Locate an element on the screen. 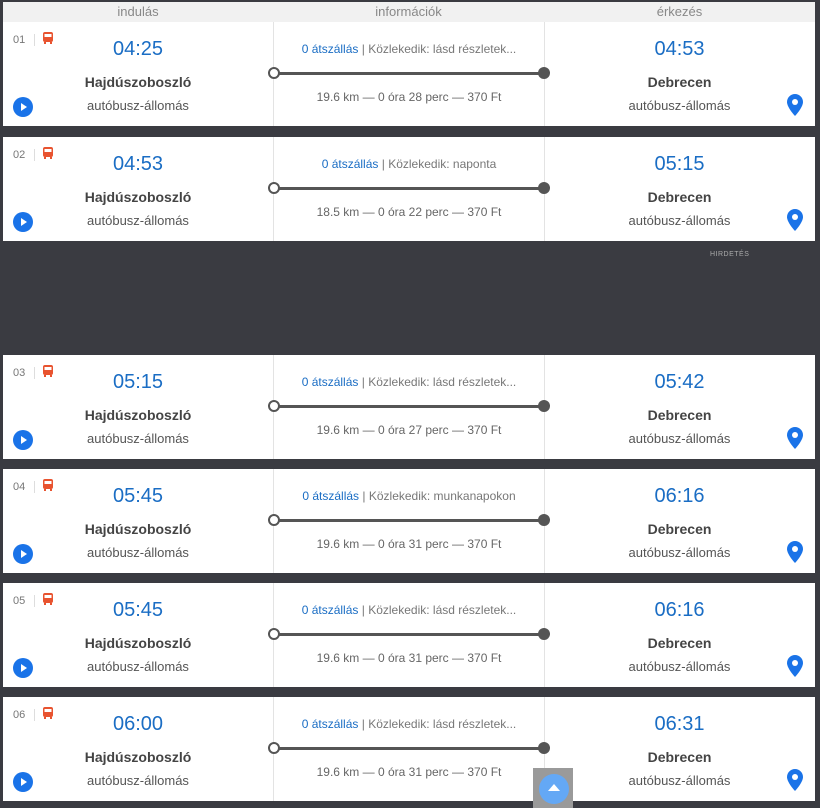  route-details: 18.5 km — 0 óra 22 perc — 370 Ft is located at coordinates (409, 212).